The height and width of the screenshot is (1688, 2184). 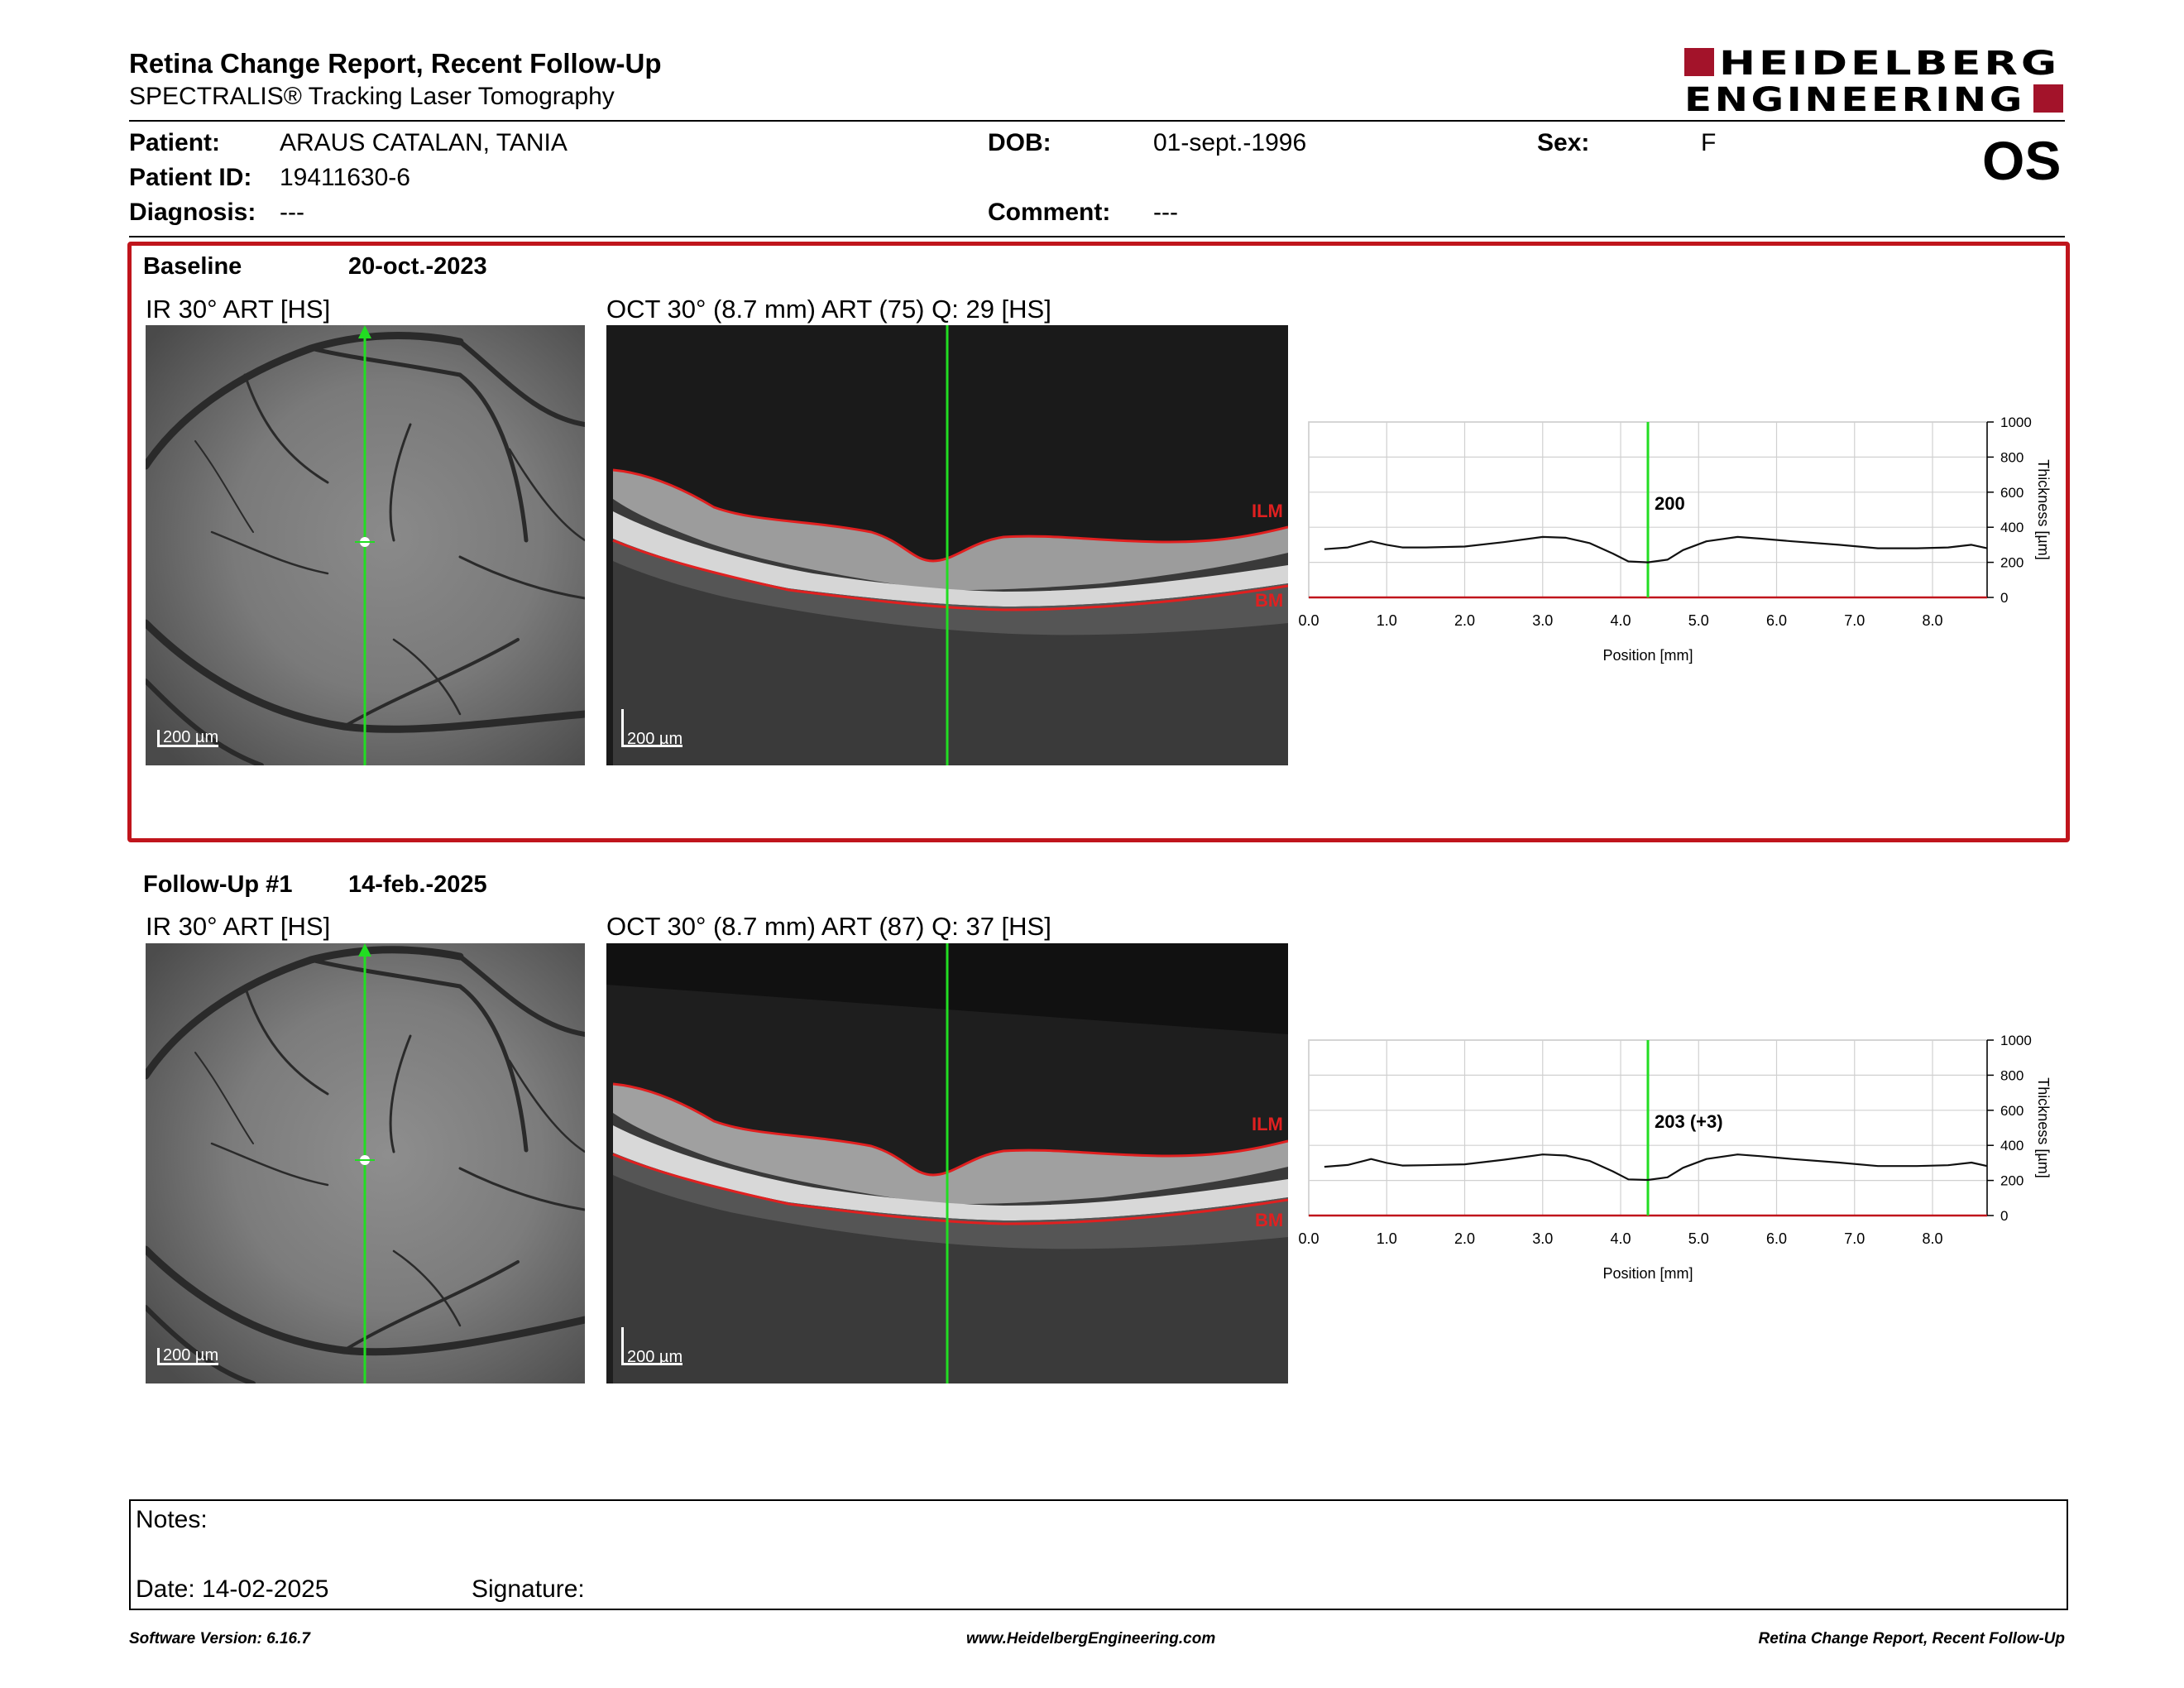 I want to click on followup-ir-fundus-image, so click(x=365, y=1164).